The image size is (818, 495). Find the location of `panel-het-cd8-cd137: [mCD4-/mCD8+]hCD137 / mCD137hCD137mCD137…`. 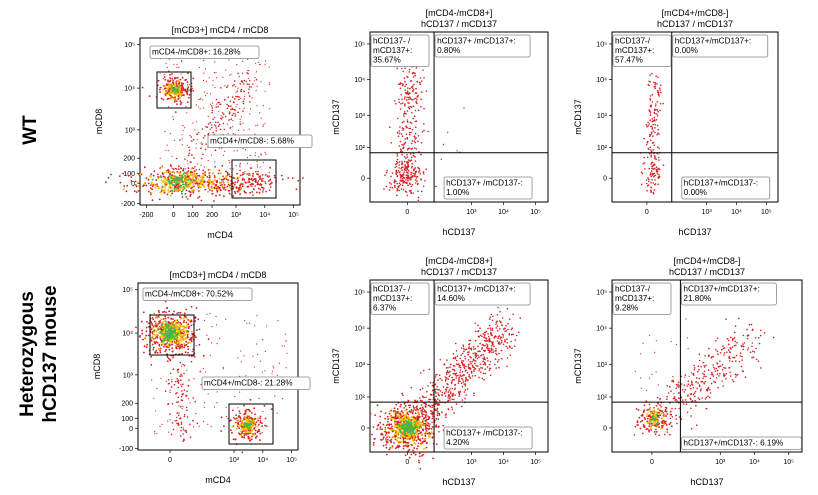

panel-het-cd8-cd137: [mCD4-/mCD8+]hCD137 / mCD137hCD137mCD137… is located at coordinates (440, 371).